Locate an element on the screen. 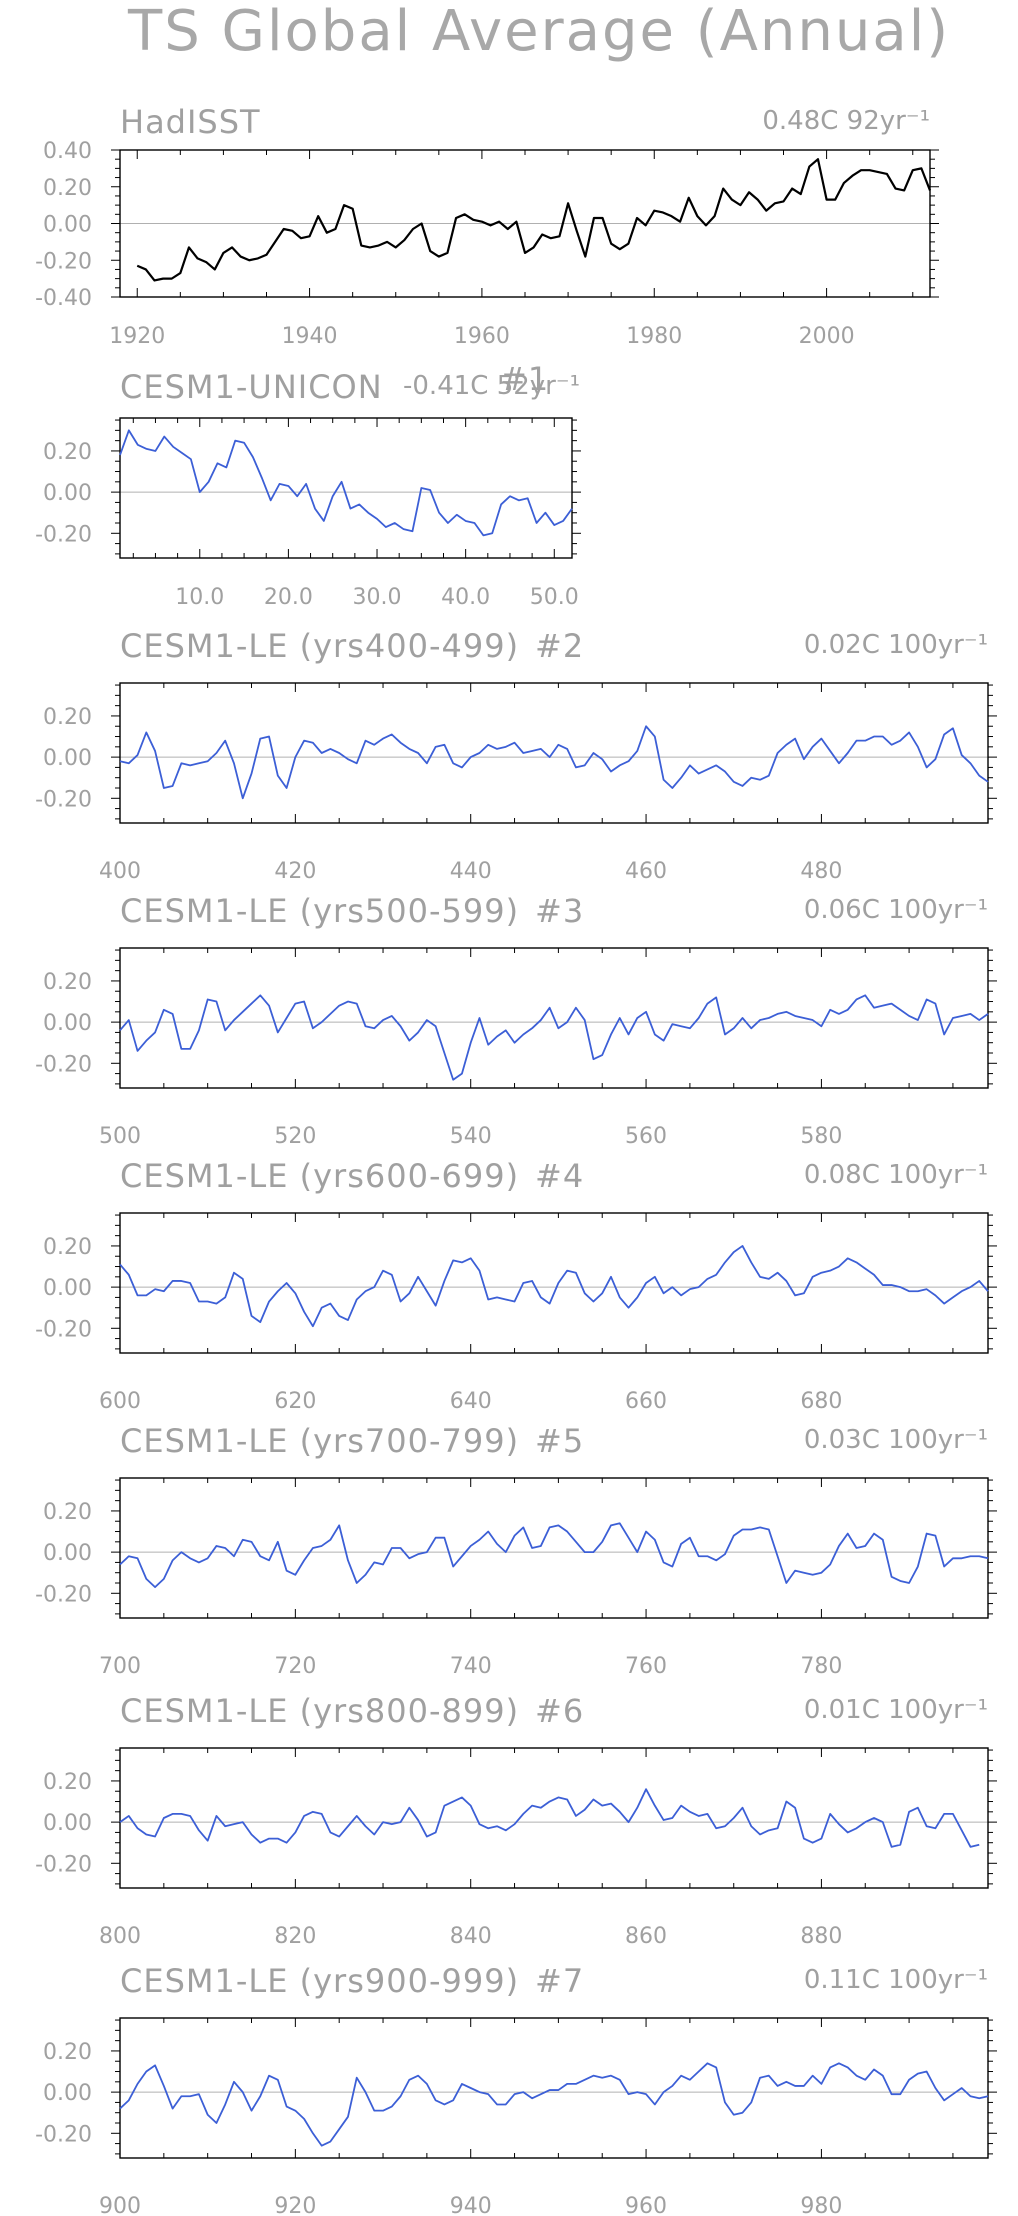 The width and height of the screenshot is (1018, 2216). panel-trend-label: 0.03C 100yr⁻¹ is located at coordinates (896, 1440).